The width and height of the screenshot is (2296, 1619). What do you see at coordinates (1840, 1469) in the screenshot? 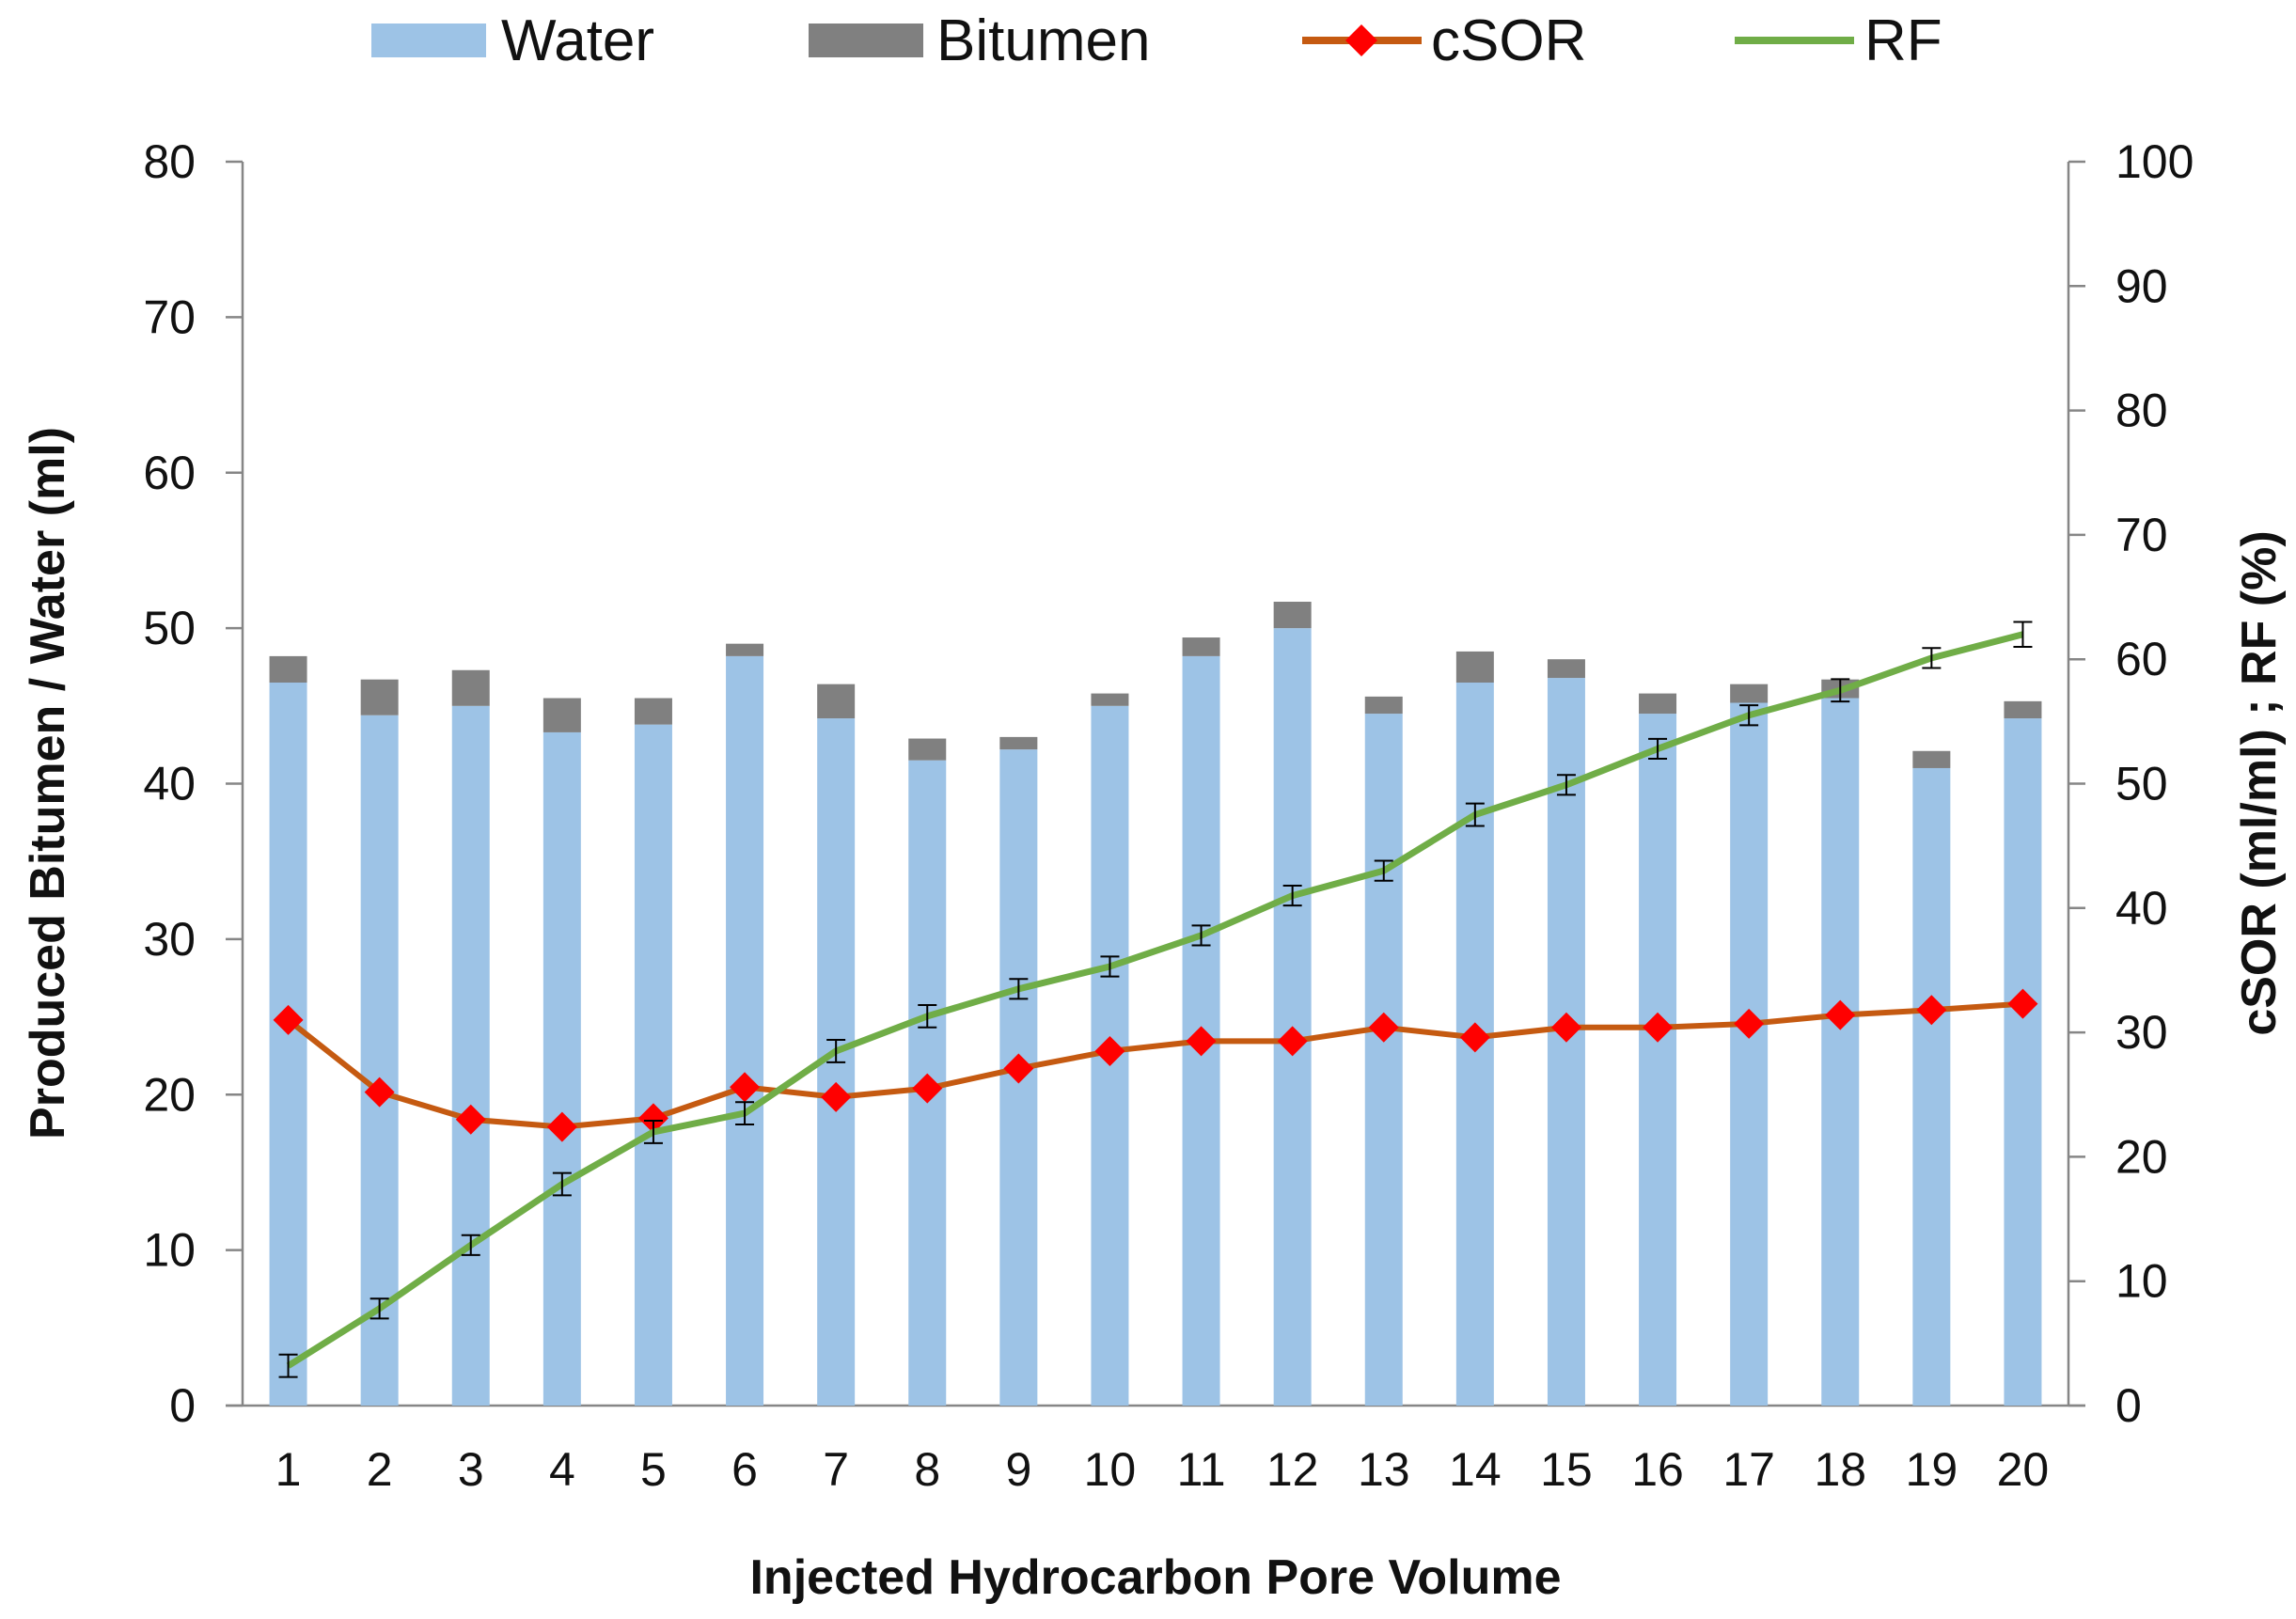
I see `x-tick-label: 18` at bounding box center [1840, 1469].